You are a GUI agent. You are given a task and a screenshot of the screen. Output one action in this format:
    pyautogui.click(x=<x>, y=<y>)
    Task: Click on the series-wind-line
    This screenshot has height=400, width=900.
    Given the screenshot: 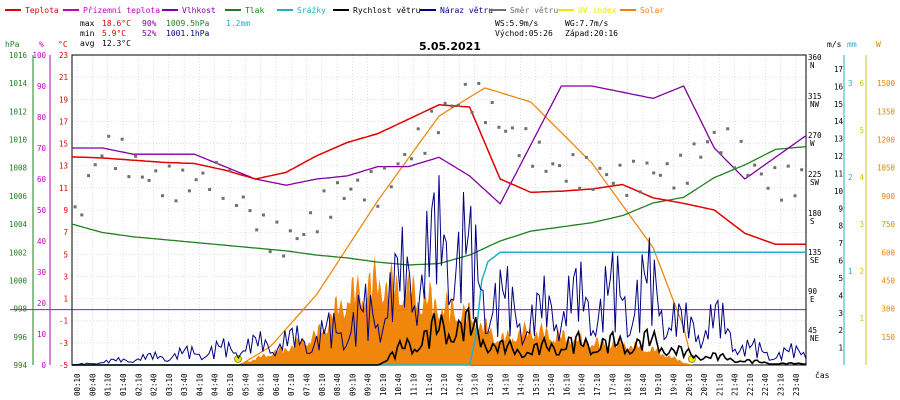 What is the action you would take?
    pyautogui.click(x=439, y=336)
    